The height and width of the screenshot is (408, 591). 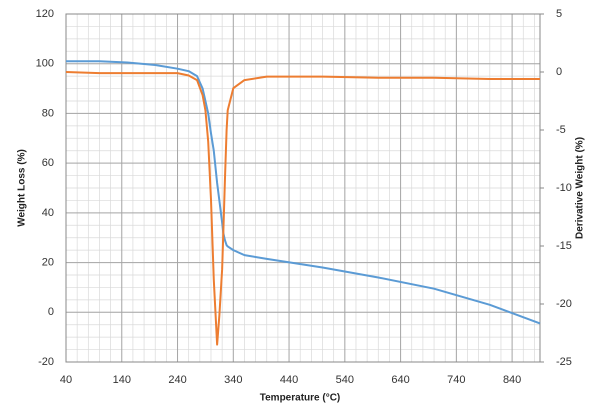 I want to click on y-tick-label: -20, so click(x=46, y=362).